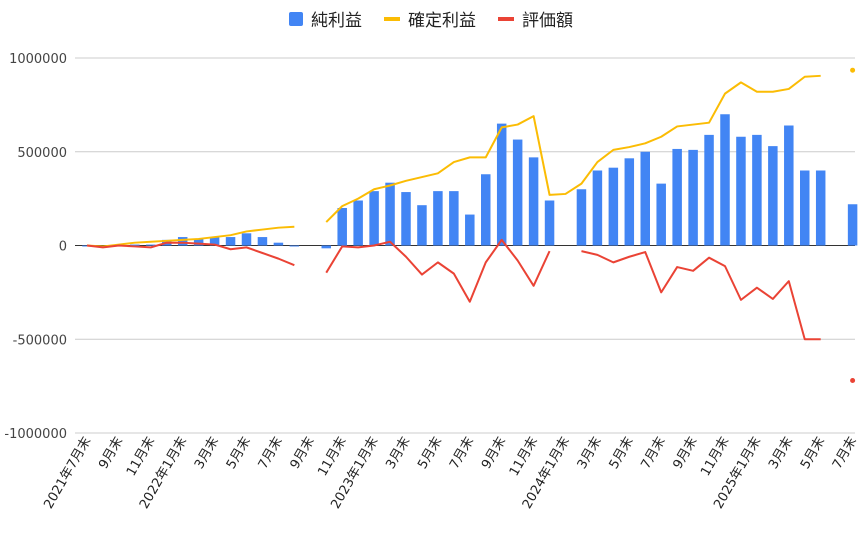 The width and height of the screenshot is (862, 540). I want to click on y-tick-label: -1000000, so click(35, 434).